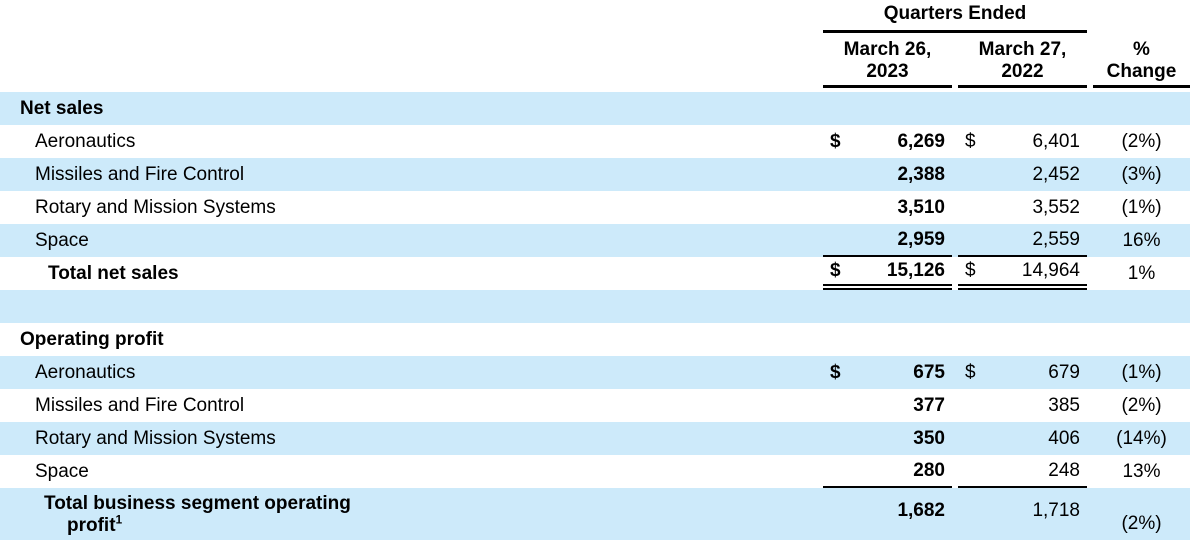  I want to click on amount-2023: 3,510, so click(887, 207).